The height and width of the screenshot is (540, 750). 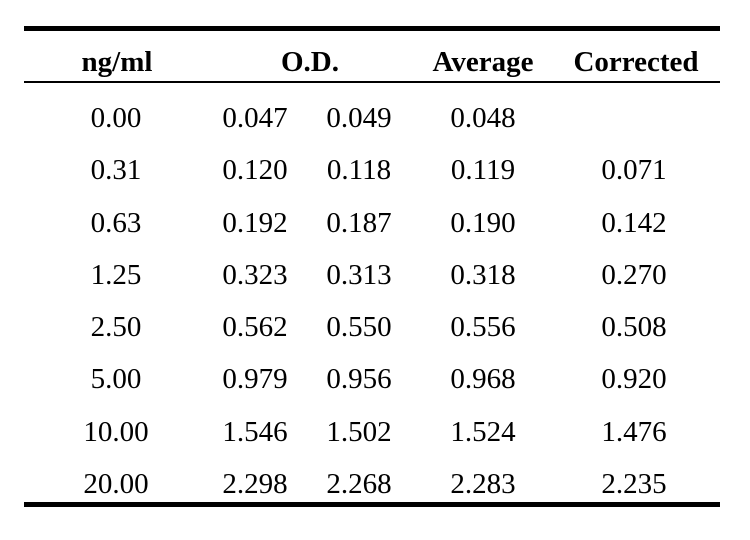 What do you see at coordinates (255, 274) in the screenshot?
I see `cell-od-1: 0.323` at bounding box center [255, 274].